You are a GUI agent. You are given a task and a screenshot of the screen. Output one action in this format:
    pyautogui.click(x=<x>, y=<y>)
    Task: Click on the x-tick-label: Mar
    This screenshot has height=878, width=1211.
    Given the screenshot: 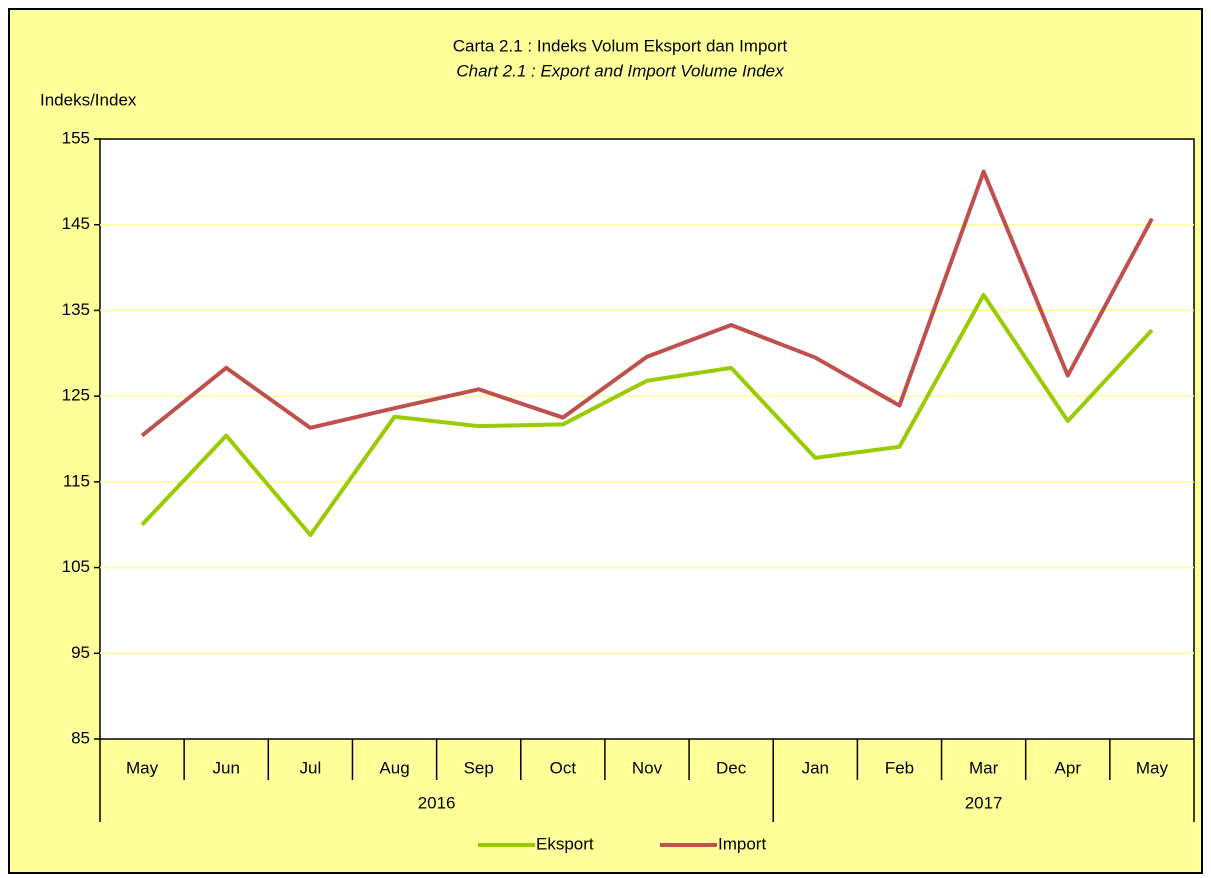 What is the action you would take?
    pyautogui.click(x=984, y=767)
    